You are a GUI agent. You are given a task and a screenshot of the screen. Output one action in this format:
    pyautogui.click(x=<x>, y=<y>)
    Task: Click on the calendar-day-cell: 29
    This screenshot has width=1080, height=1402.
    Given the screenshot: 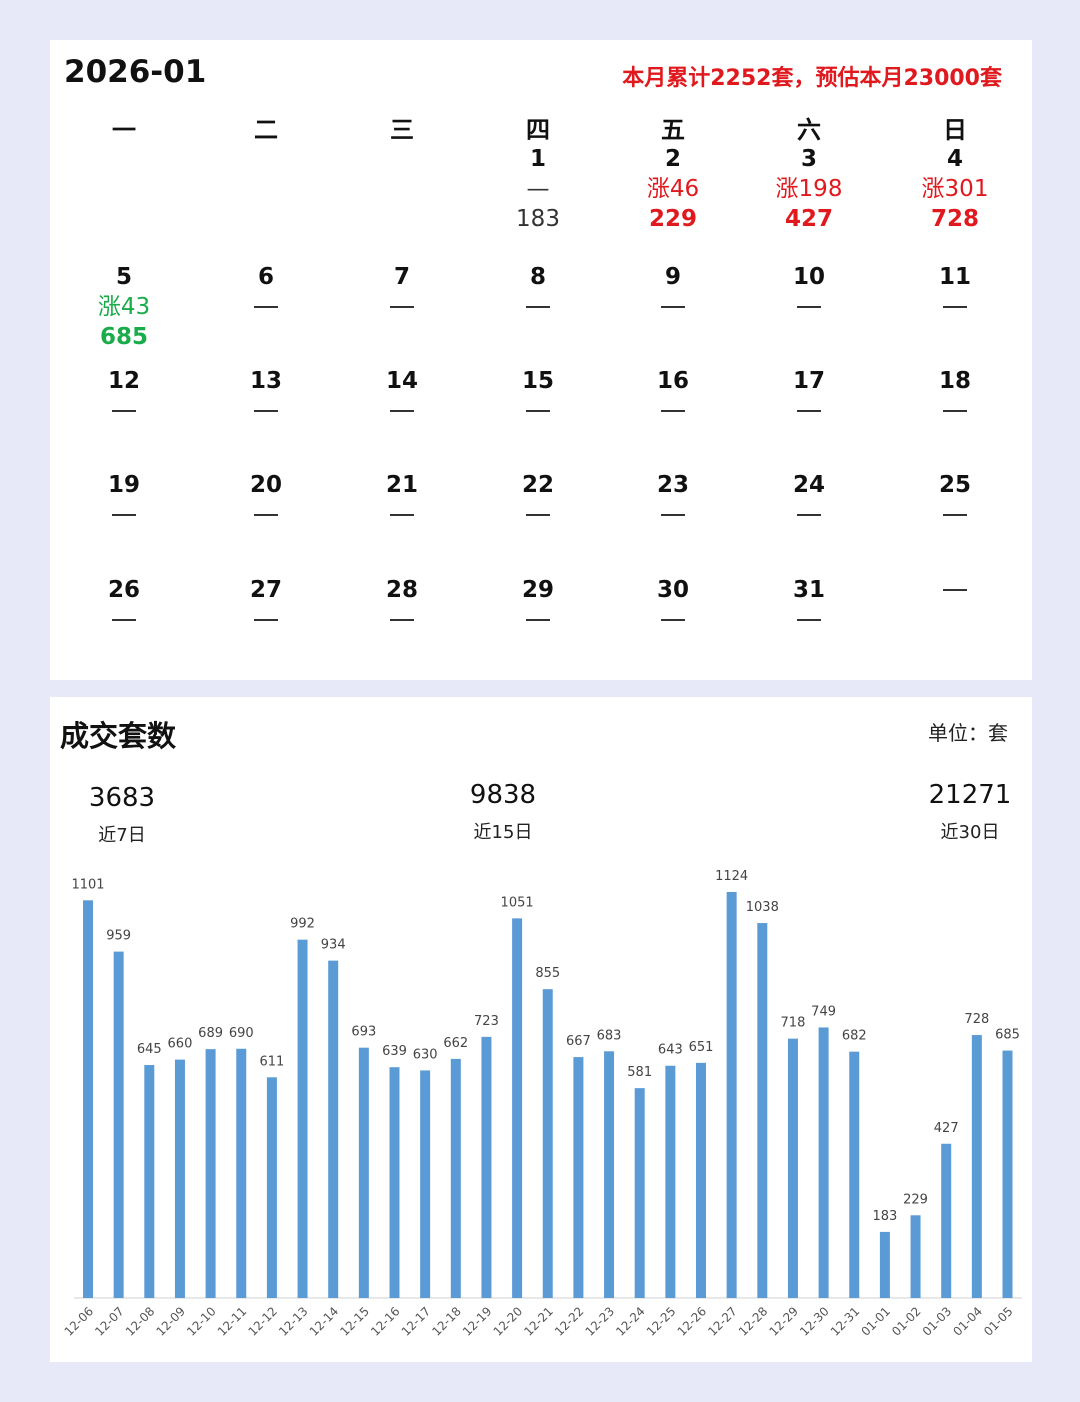 What is the action you would take?
    pyautogui.click(x=538, y=598)
    